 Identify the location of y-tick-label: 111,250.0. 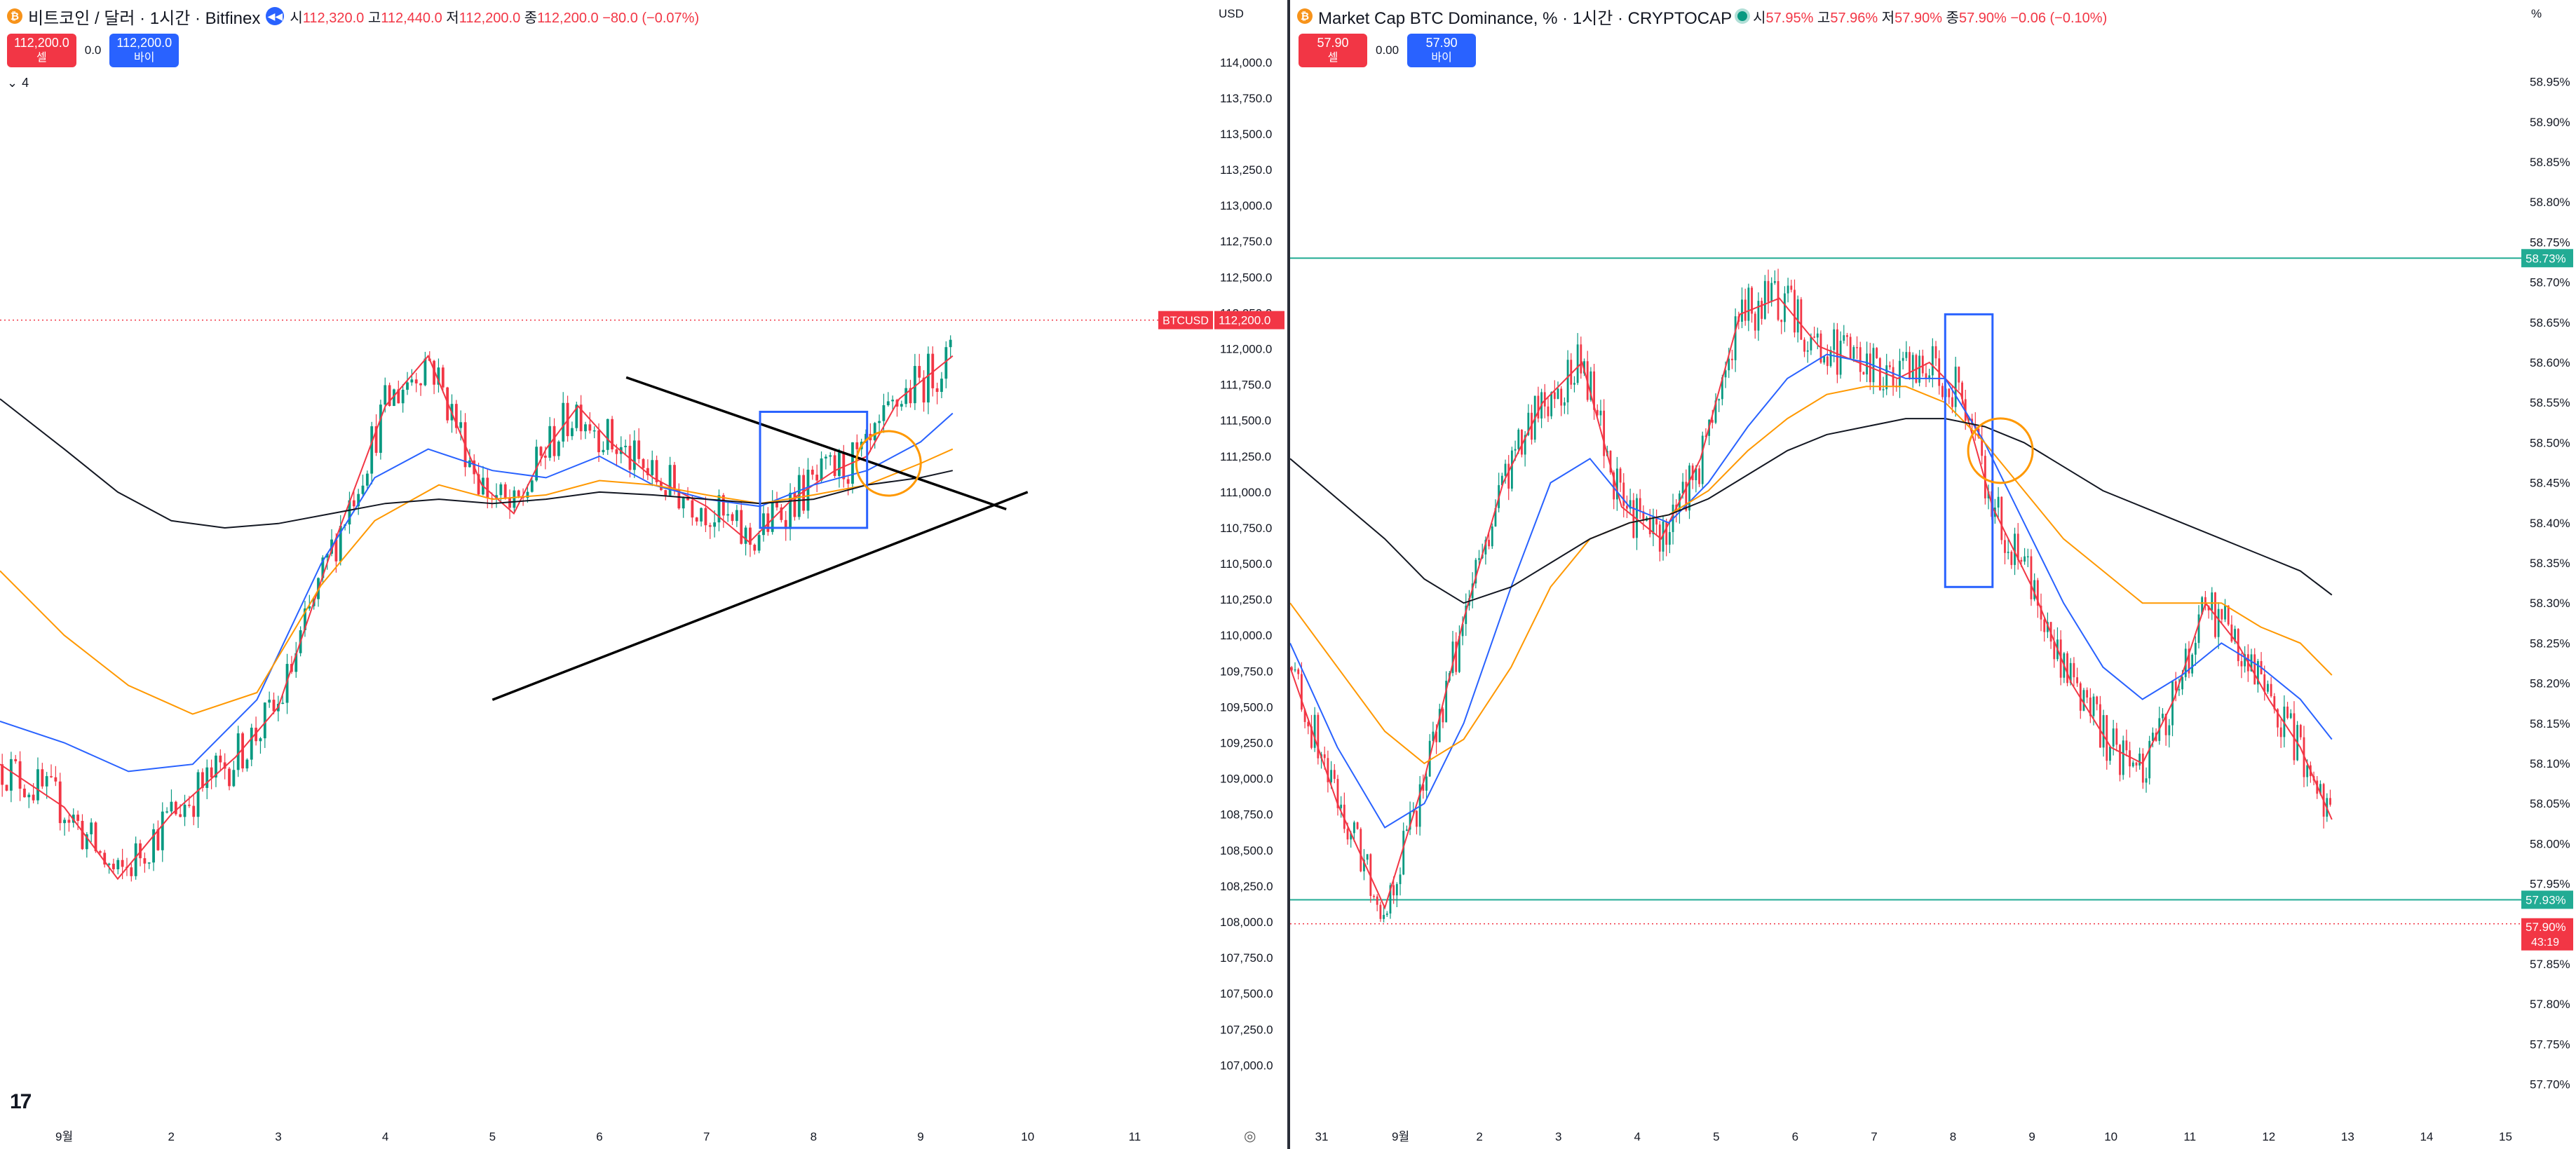
(1245, 456).